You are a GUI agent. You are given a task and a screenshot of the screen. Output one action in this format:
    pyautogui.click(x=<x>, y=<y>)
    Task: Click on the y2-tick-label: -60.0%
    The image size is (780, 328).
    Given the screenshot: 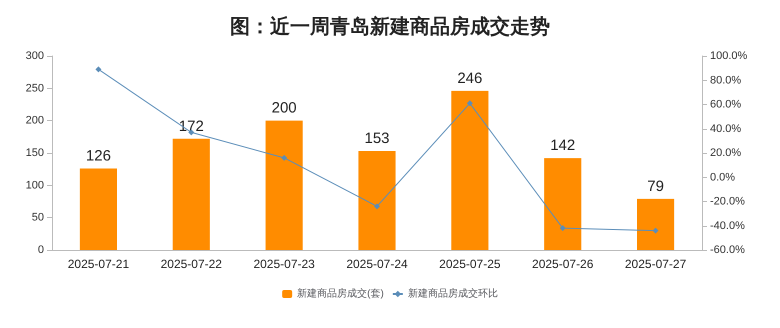 What is the action you would take?
    pyautogui.click(x=728, y=250)
    